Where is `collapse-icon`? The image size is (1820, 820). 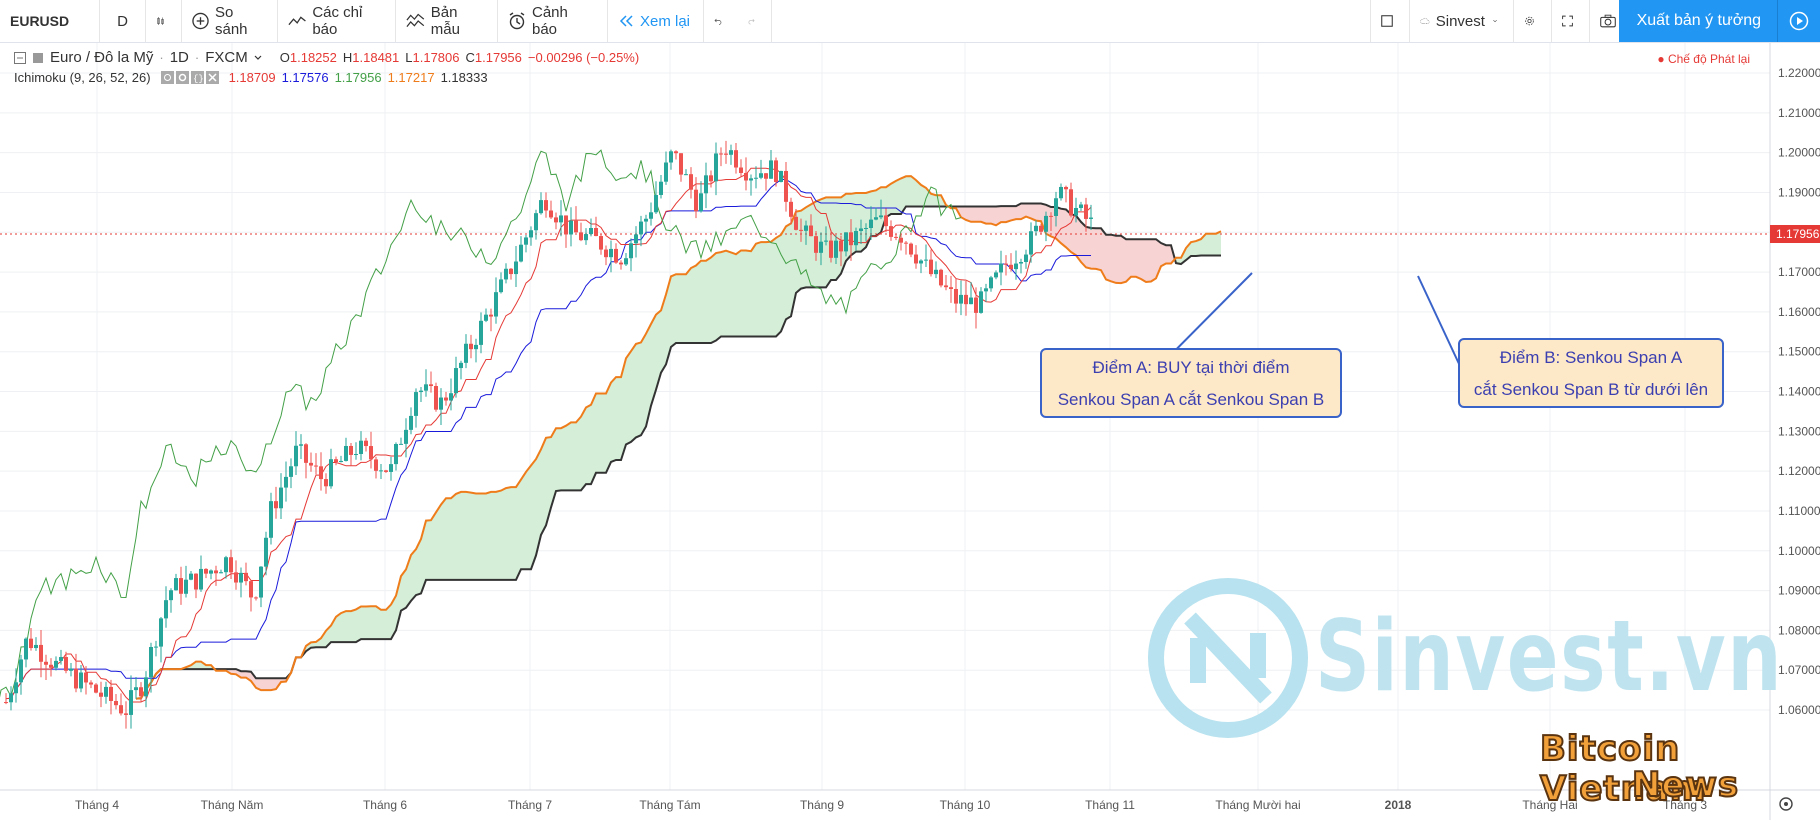
collapse-icon is located at coordinates (20, 57).